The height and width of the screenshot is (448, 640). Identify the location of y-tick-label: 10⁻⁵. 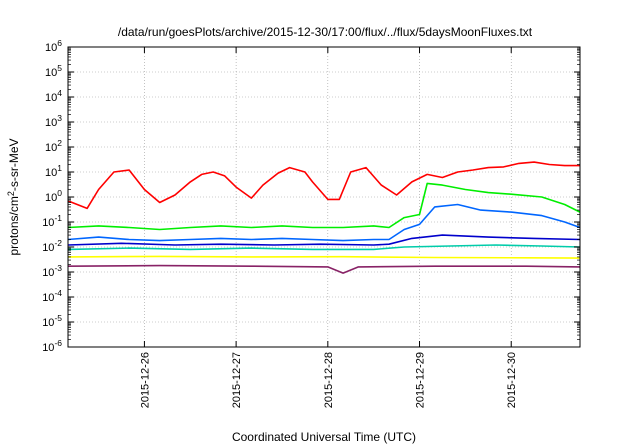
(52, 321).